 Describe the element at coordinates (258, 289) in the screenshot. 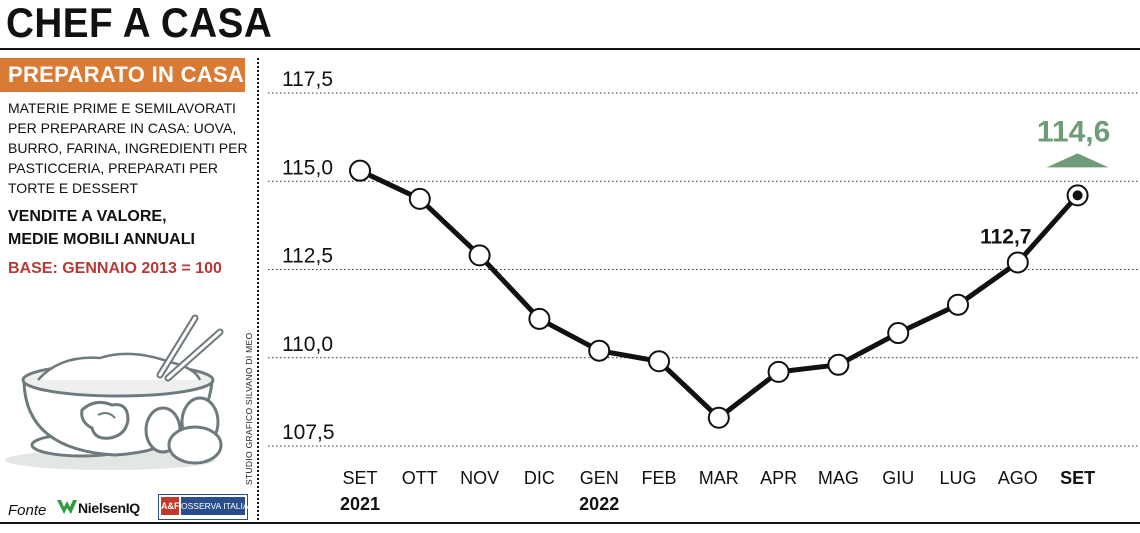

I see `panel-divider` at that location.